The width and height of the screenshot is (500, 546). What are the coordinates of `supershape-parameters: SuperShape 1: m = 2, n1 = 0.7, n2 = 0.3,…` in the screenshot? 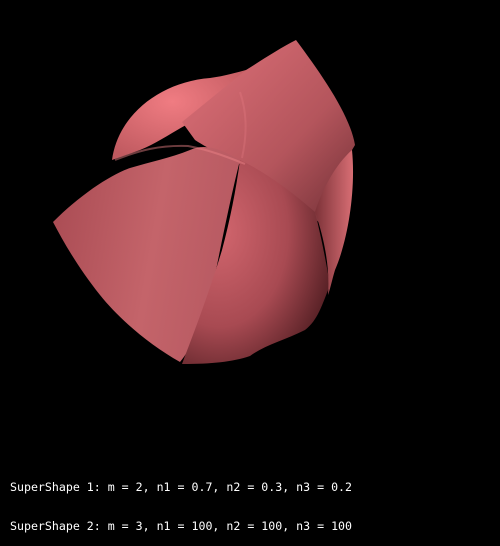 It's located at (181, 500).